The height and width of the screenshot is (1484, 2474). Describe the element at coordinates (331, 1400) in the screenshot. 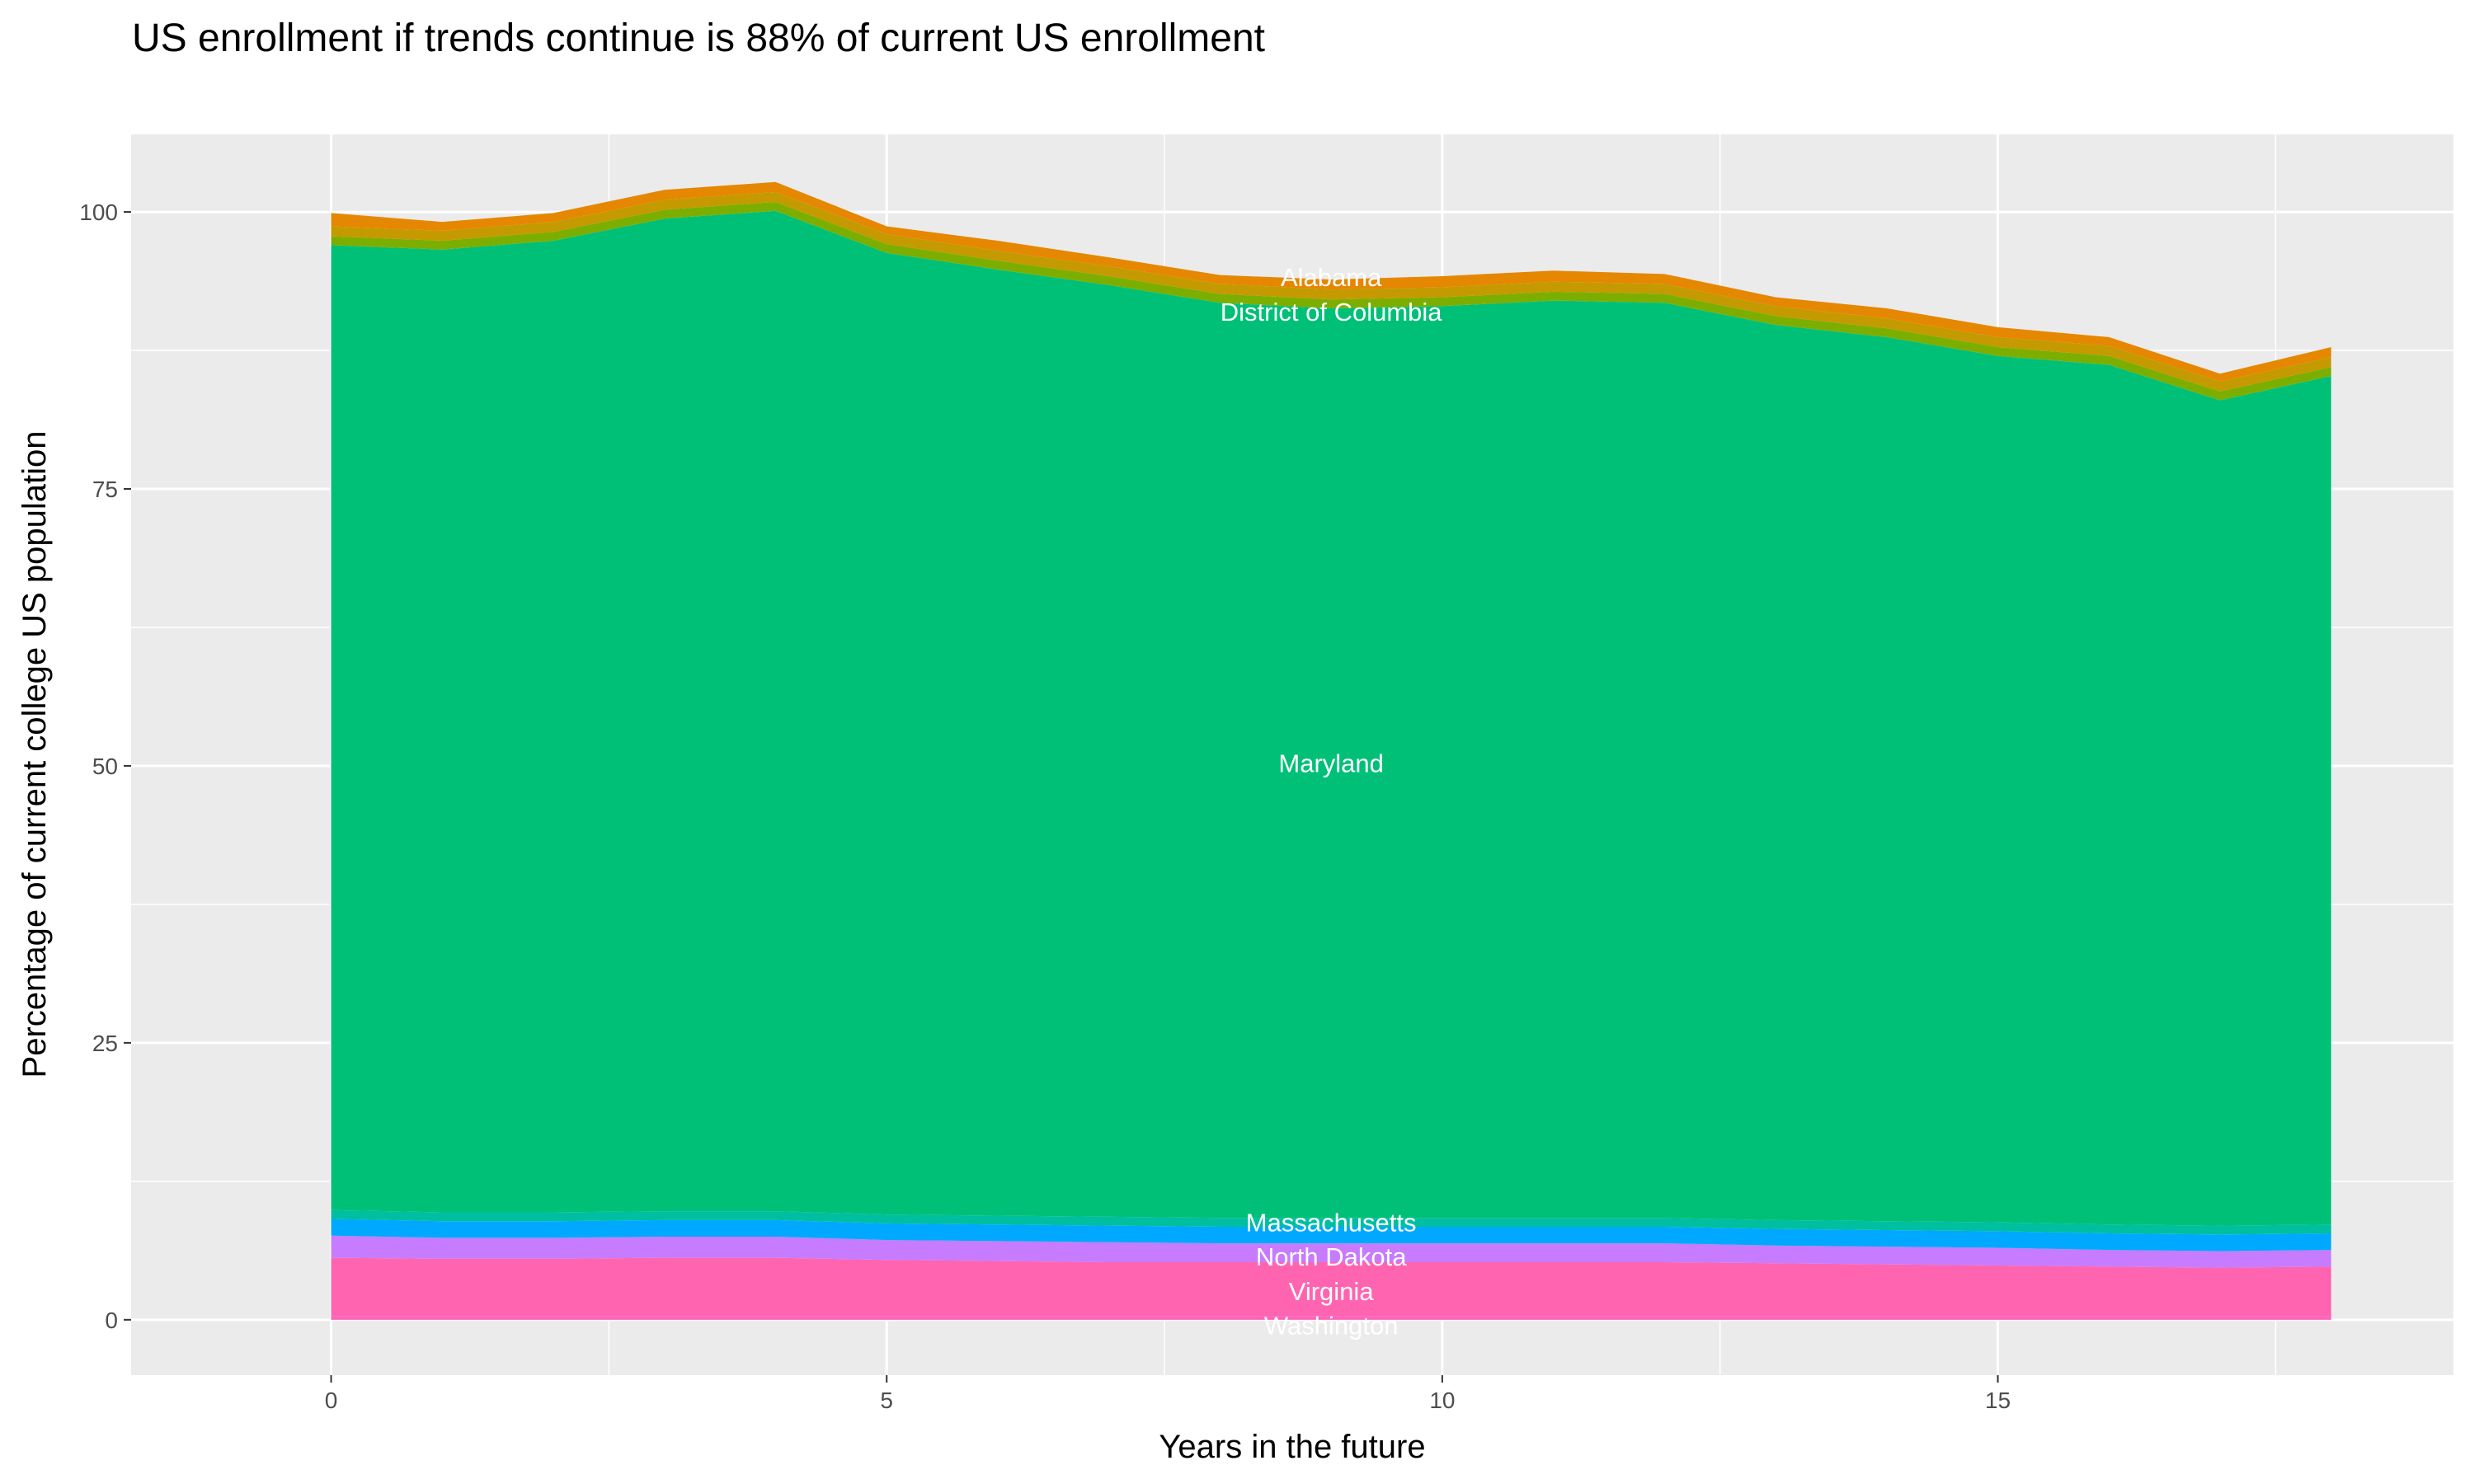

I see `x-tick-label: 0` at that location.